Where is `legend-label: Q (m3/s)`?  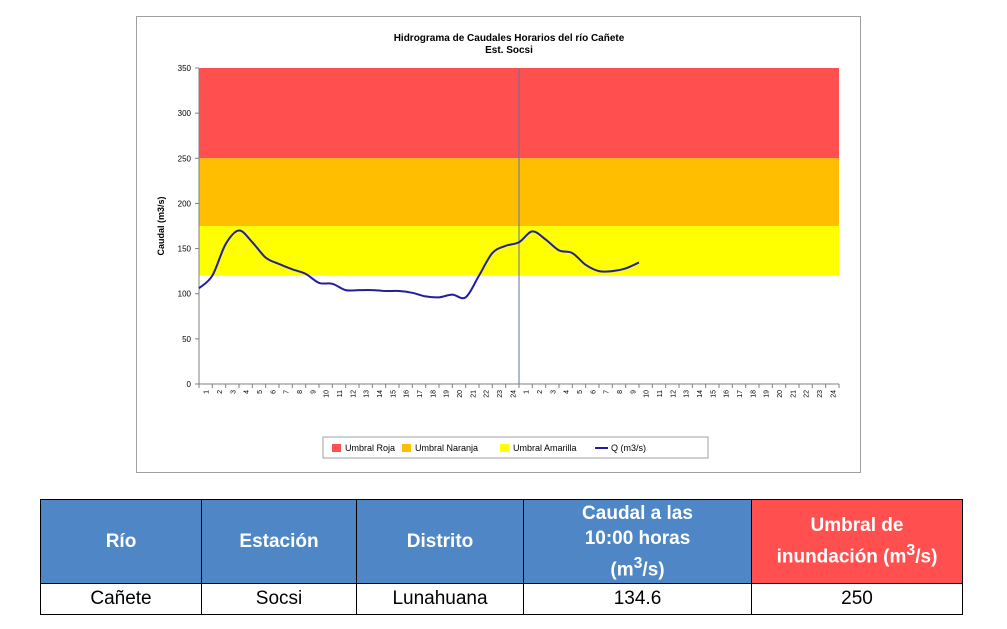 legend-label: Q (m3/s) is located at coordinates (628, 448).